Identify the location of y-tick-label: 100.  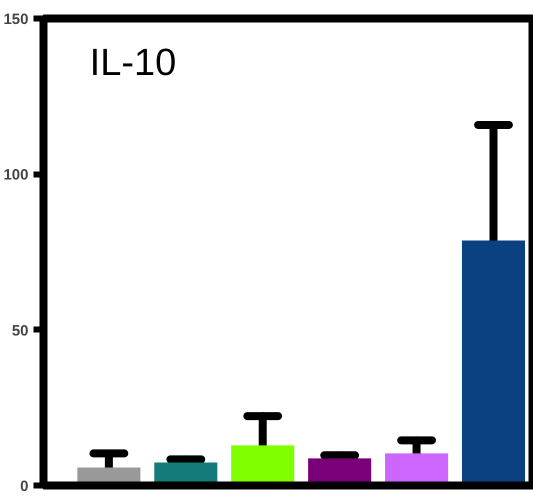
(16, 175).